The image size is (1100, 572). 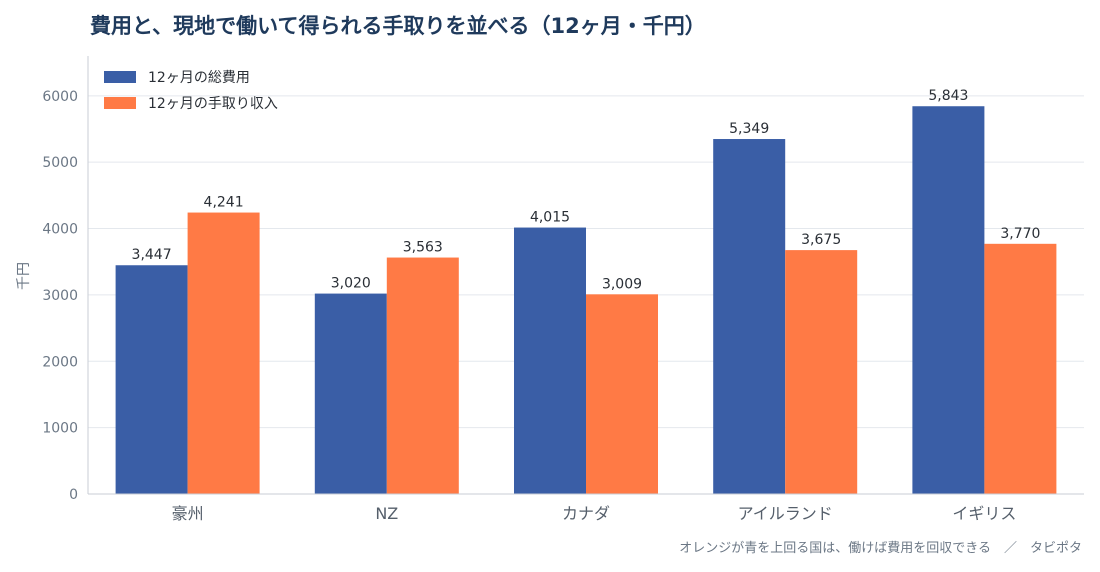 What do you see at coordinates (24, 276) in the screenshot?
I see `y-axis-label: 千円` at bounding box center [24, 276].